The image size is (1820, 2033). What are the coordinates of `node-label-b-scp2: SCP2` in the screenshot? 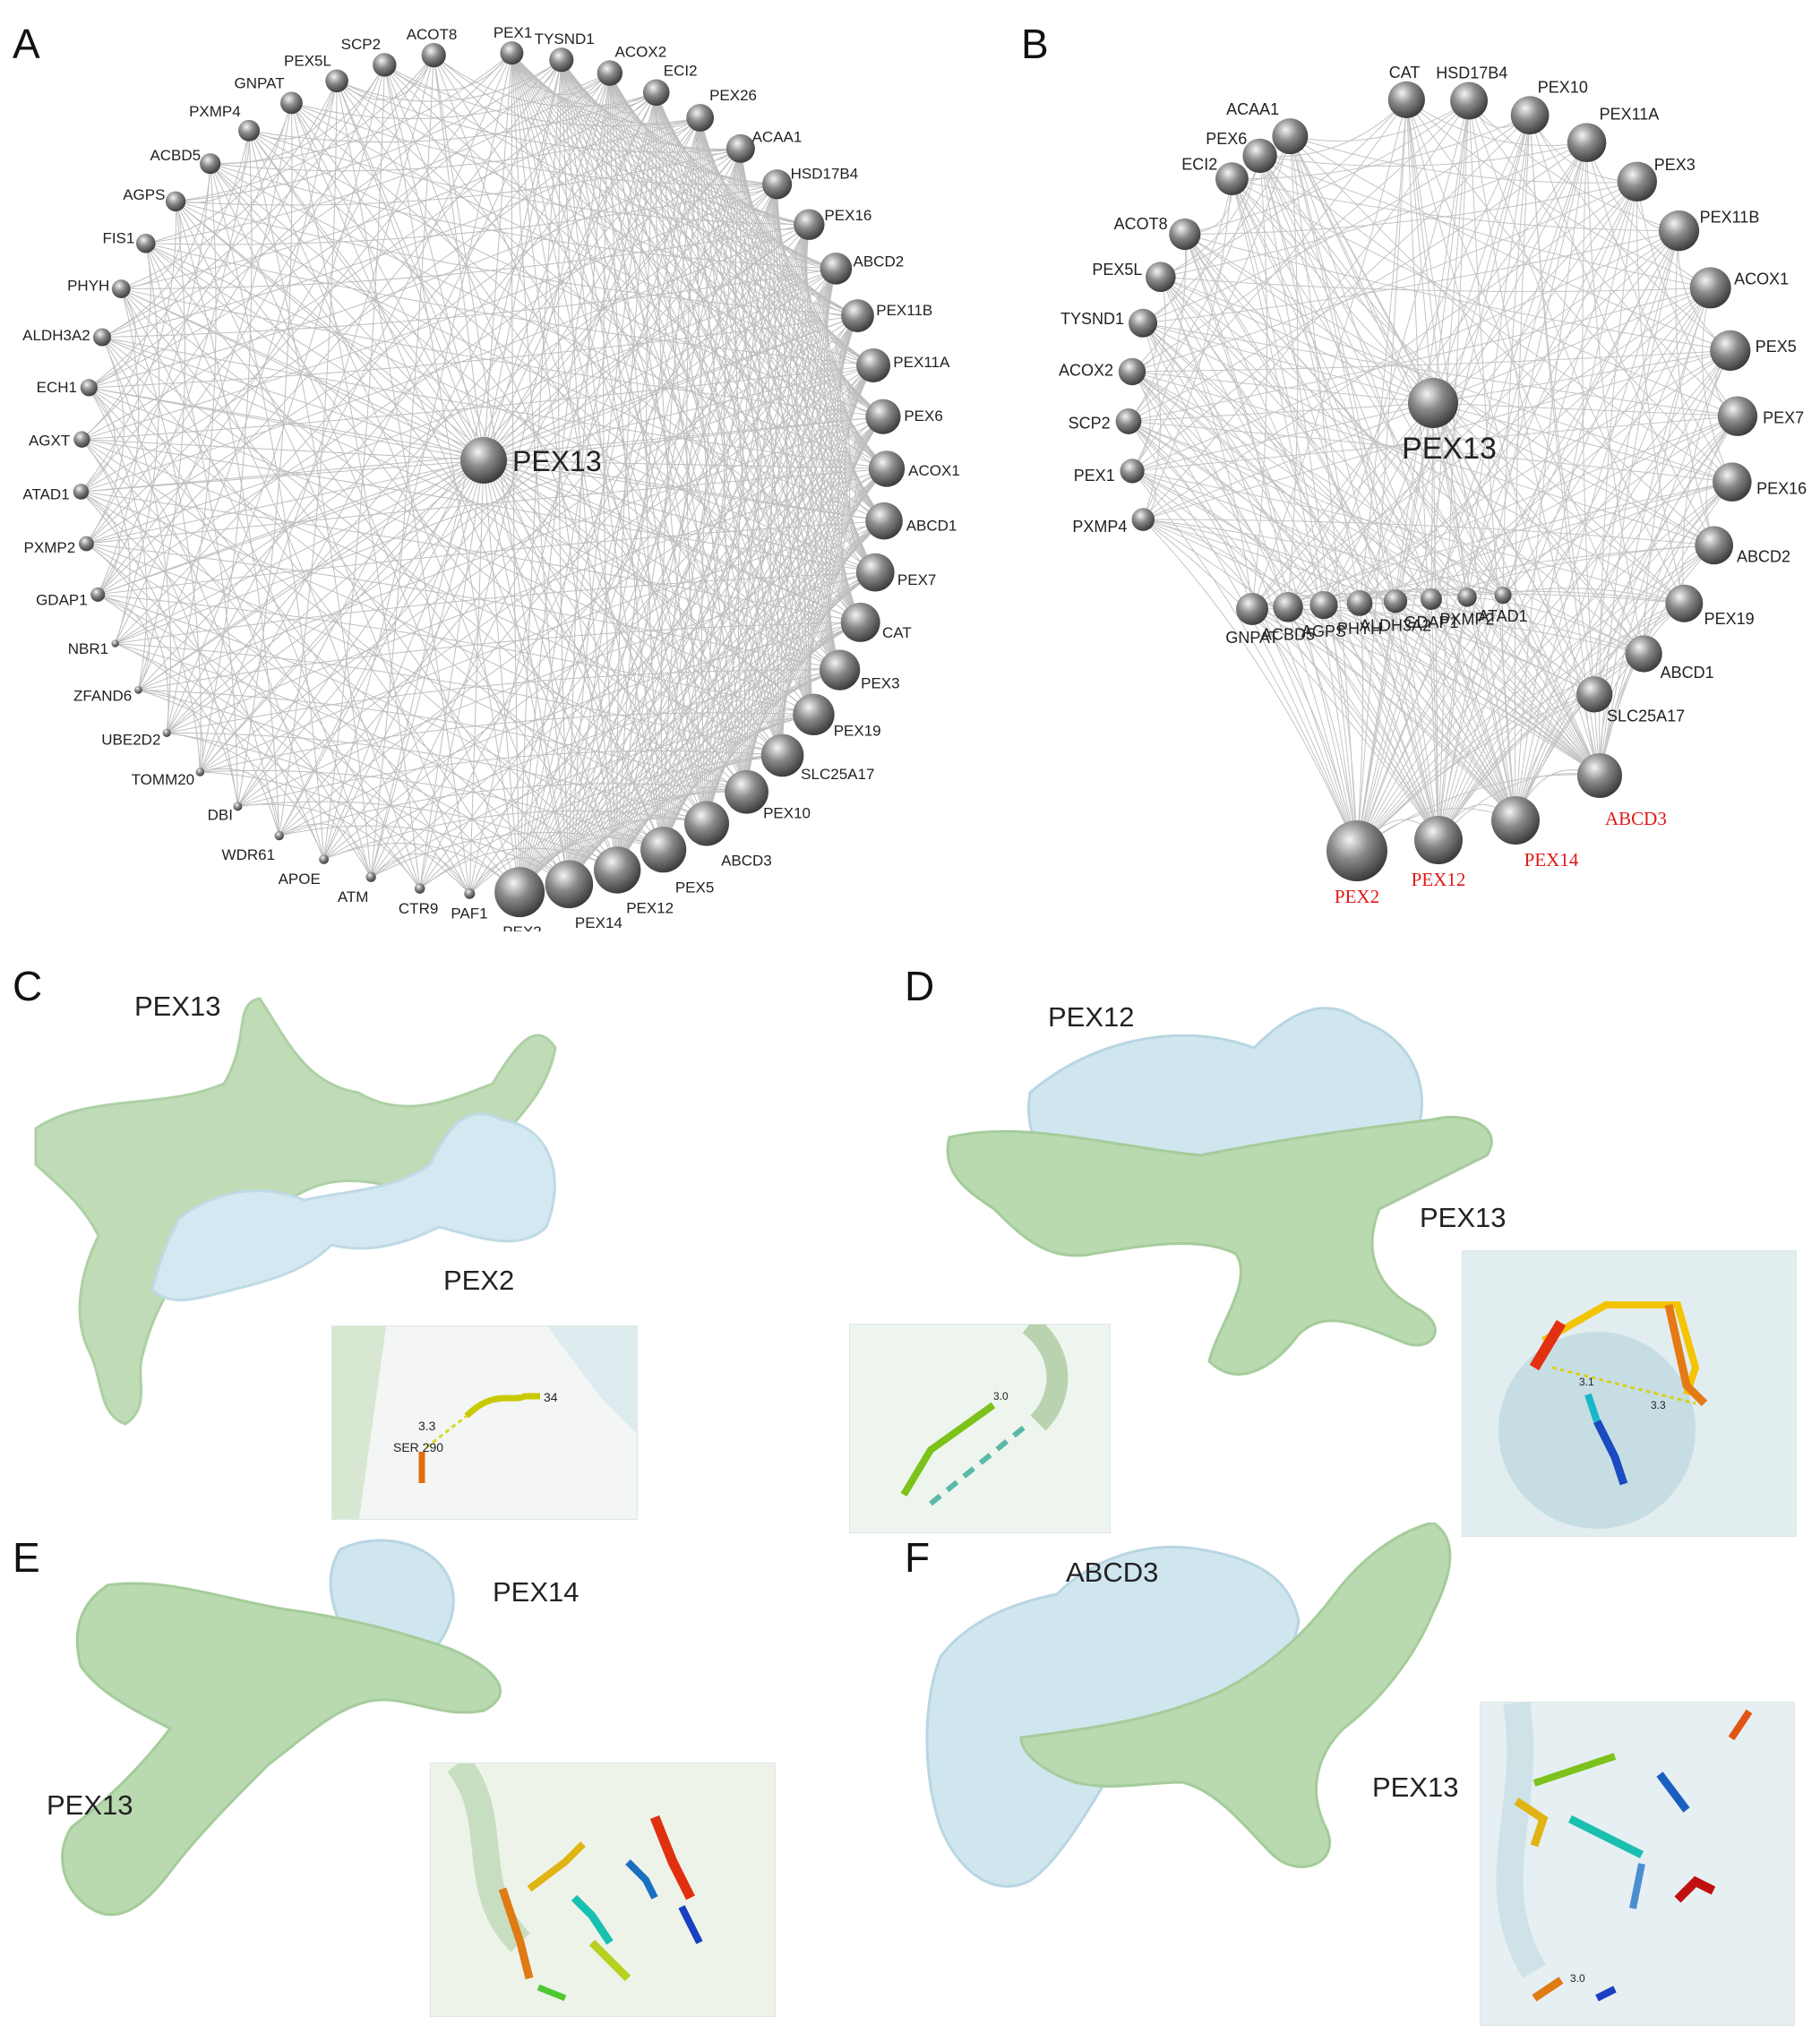 It's located at (1090, 423).